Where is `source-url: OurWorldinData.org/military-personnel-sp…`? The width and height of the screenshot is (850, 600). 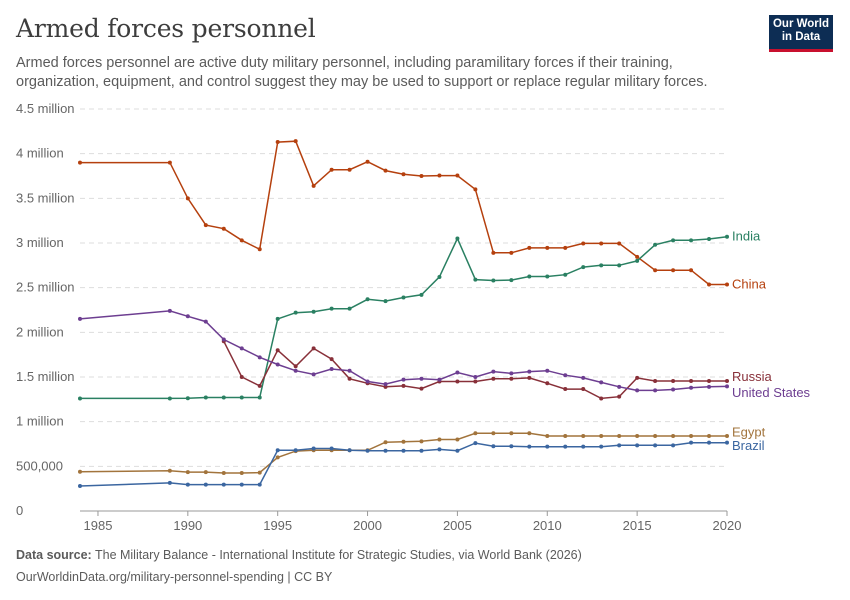
source-url: OurWorldinData.org/military-personnel-sp… is located at coordinates (174, 577).